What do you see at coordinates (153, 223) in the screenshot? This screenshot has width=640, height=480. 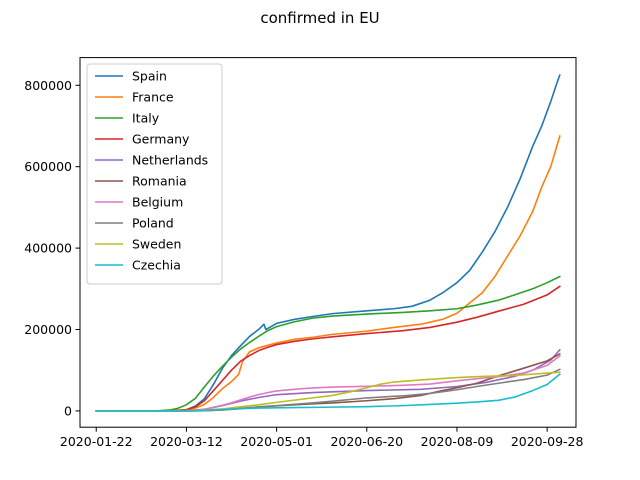 I see `legend-label-poland: Poland` at bounding box center [153, 223].